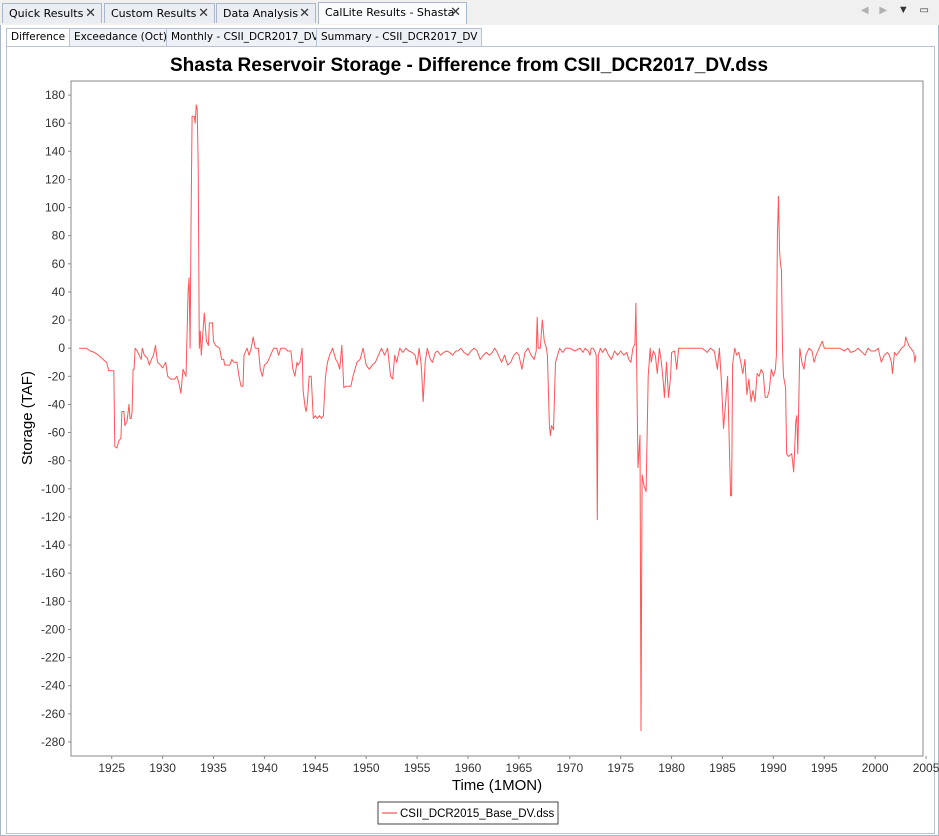  What do you see at coordinates (53, 545) in the screenshot?
I see `y-tick-label: -140` at bounding box center [53, 545].